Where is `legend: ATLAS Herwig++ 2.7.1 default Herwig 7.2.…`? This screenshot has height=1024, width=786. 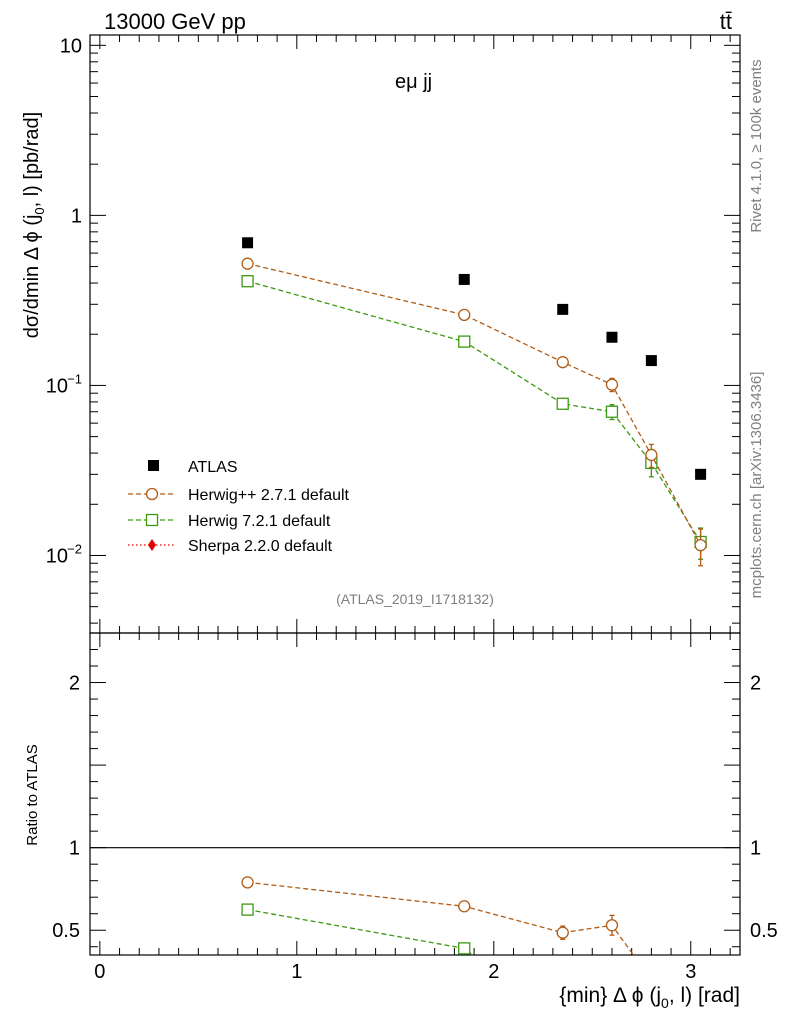 legend: ATLAS Herwig++ 2.7.1 default Herwig 7.2.… is located at coordinates (239, 507).